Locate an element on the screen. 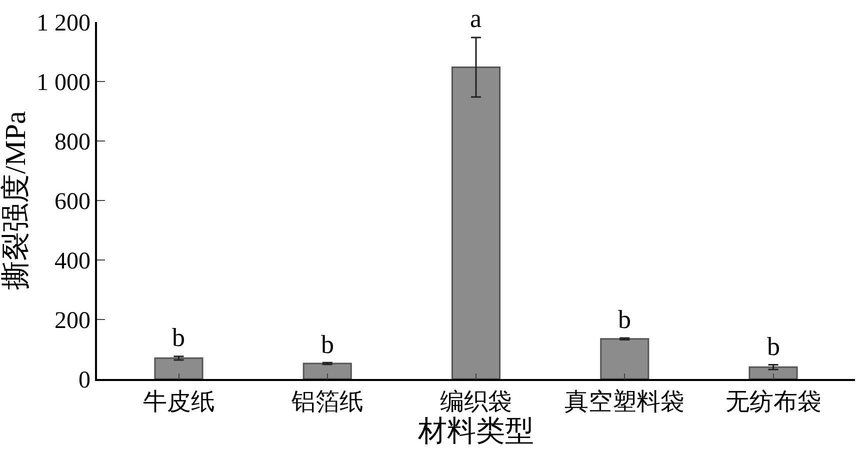  y-tick-label: 1 000 is located at coordinates (63, 83).